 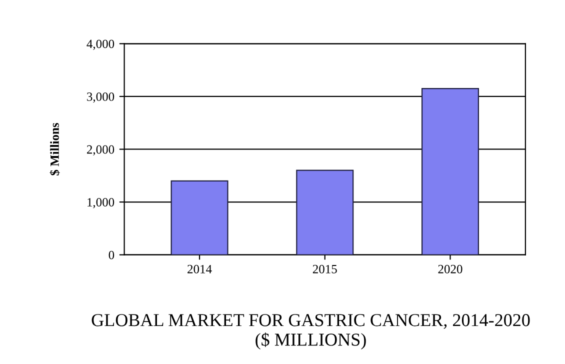 I want to click on y-tick-label: 0, so click(x=111, y=255).